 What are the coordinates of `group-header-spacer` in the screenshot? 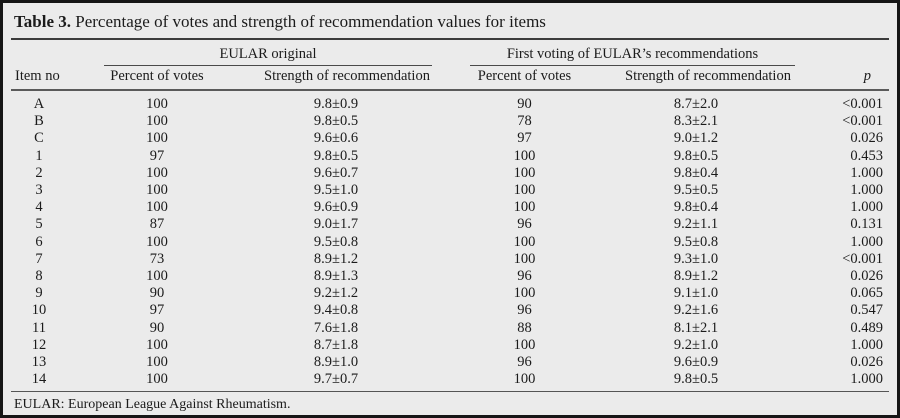 It's located at (39, 53).